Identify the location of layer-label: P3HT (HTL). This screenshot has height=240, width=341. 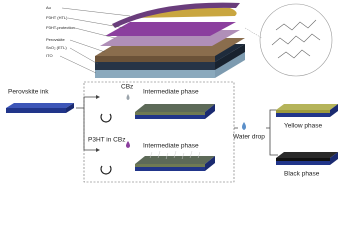
(57, 17).